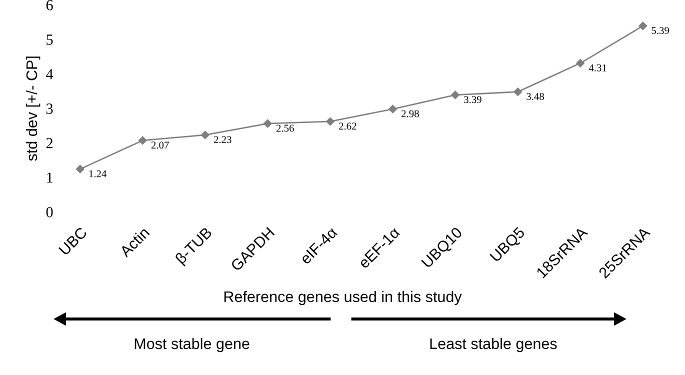 The width and height of the screenshot is (685, 375). Describe the element at coordinates (473, 100) in the screenshot. I see `data-label: 3.39` at that location.